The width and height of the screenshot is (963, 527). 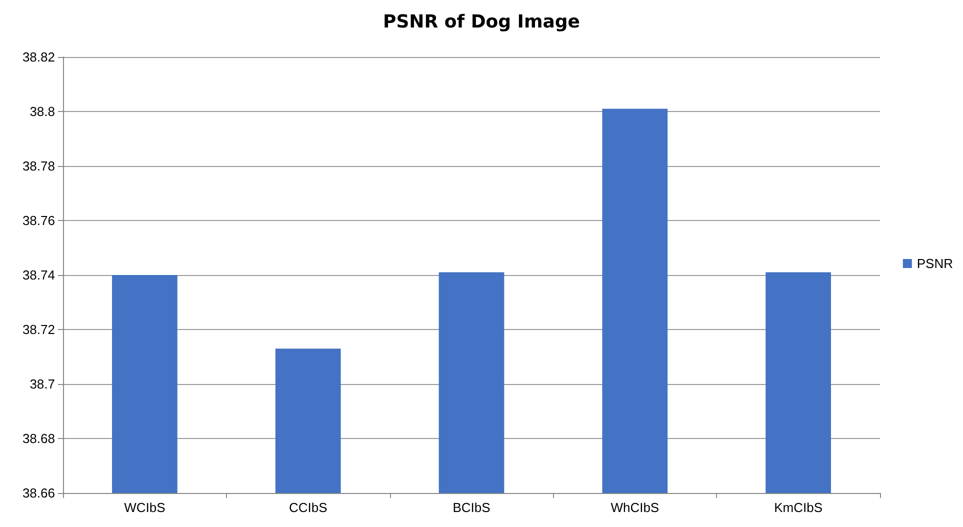 I want to click on y-tick-label: 38.7, so click(x=42, y=384).